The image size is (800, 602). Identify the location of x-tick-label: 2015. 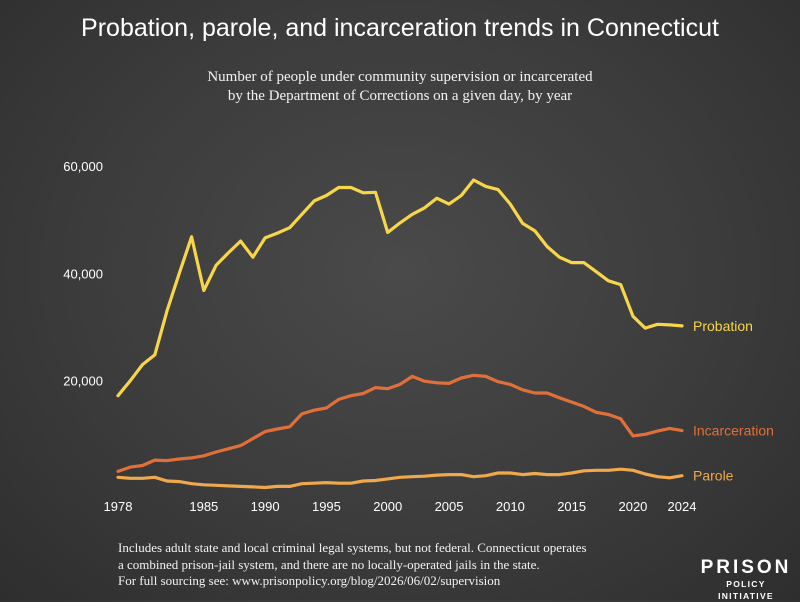
(571, 506).